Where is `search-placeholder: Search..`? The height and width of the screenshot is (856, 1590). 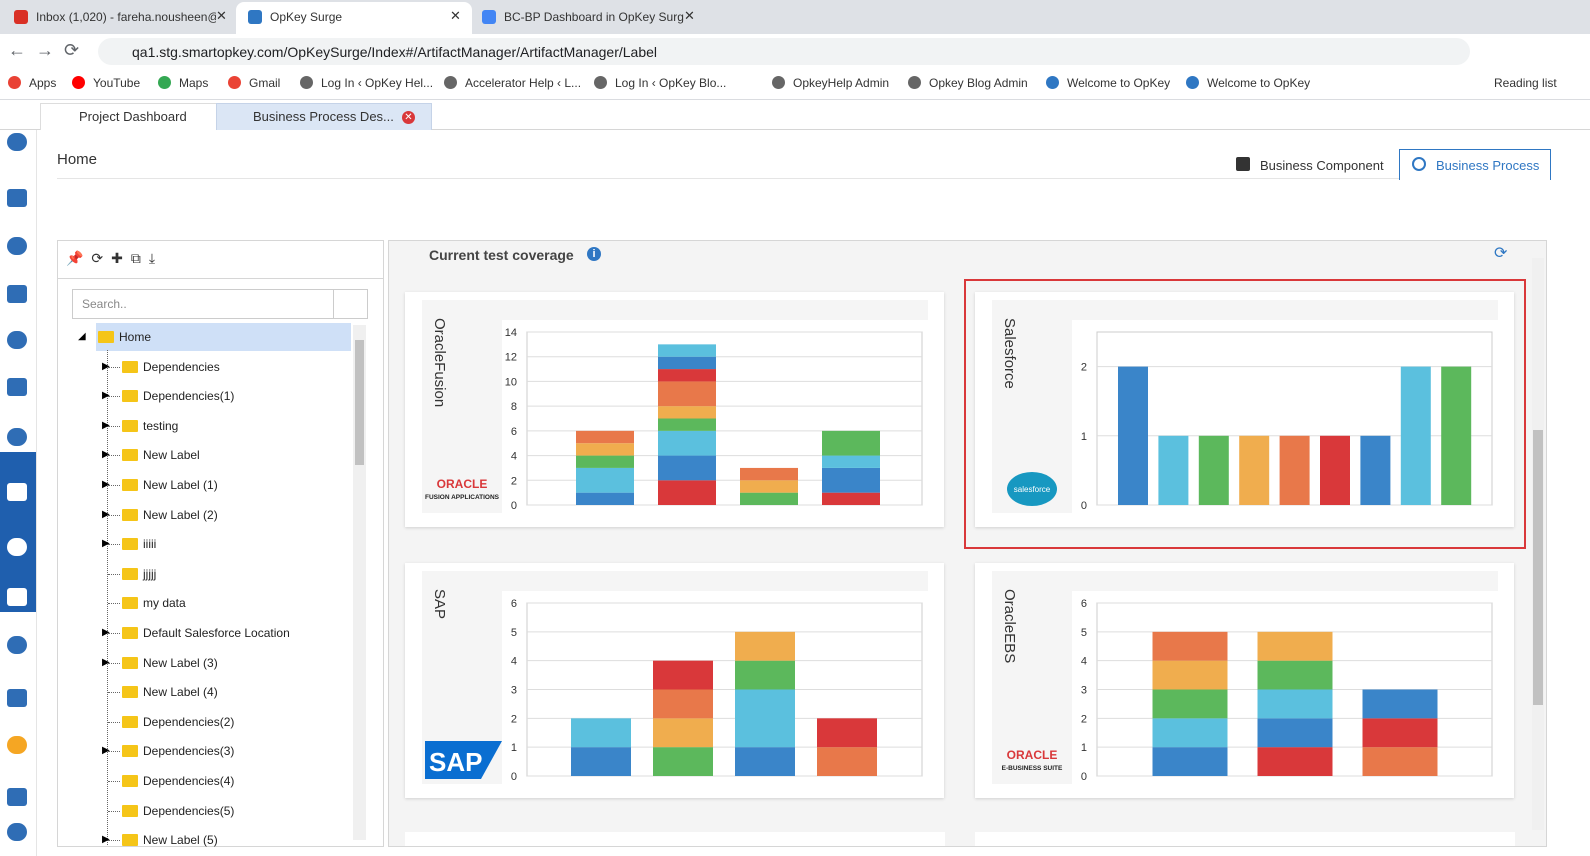
search-placeholder: Search.. is located at coordinates (104, 304).